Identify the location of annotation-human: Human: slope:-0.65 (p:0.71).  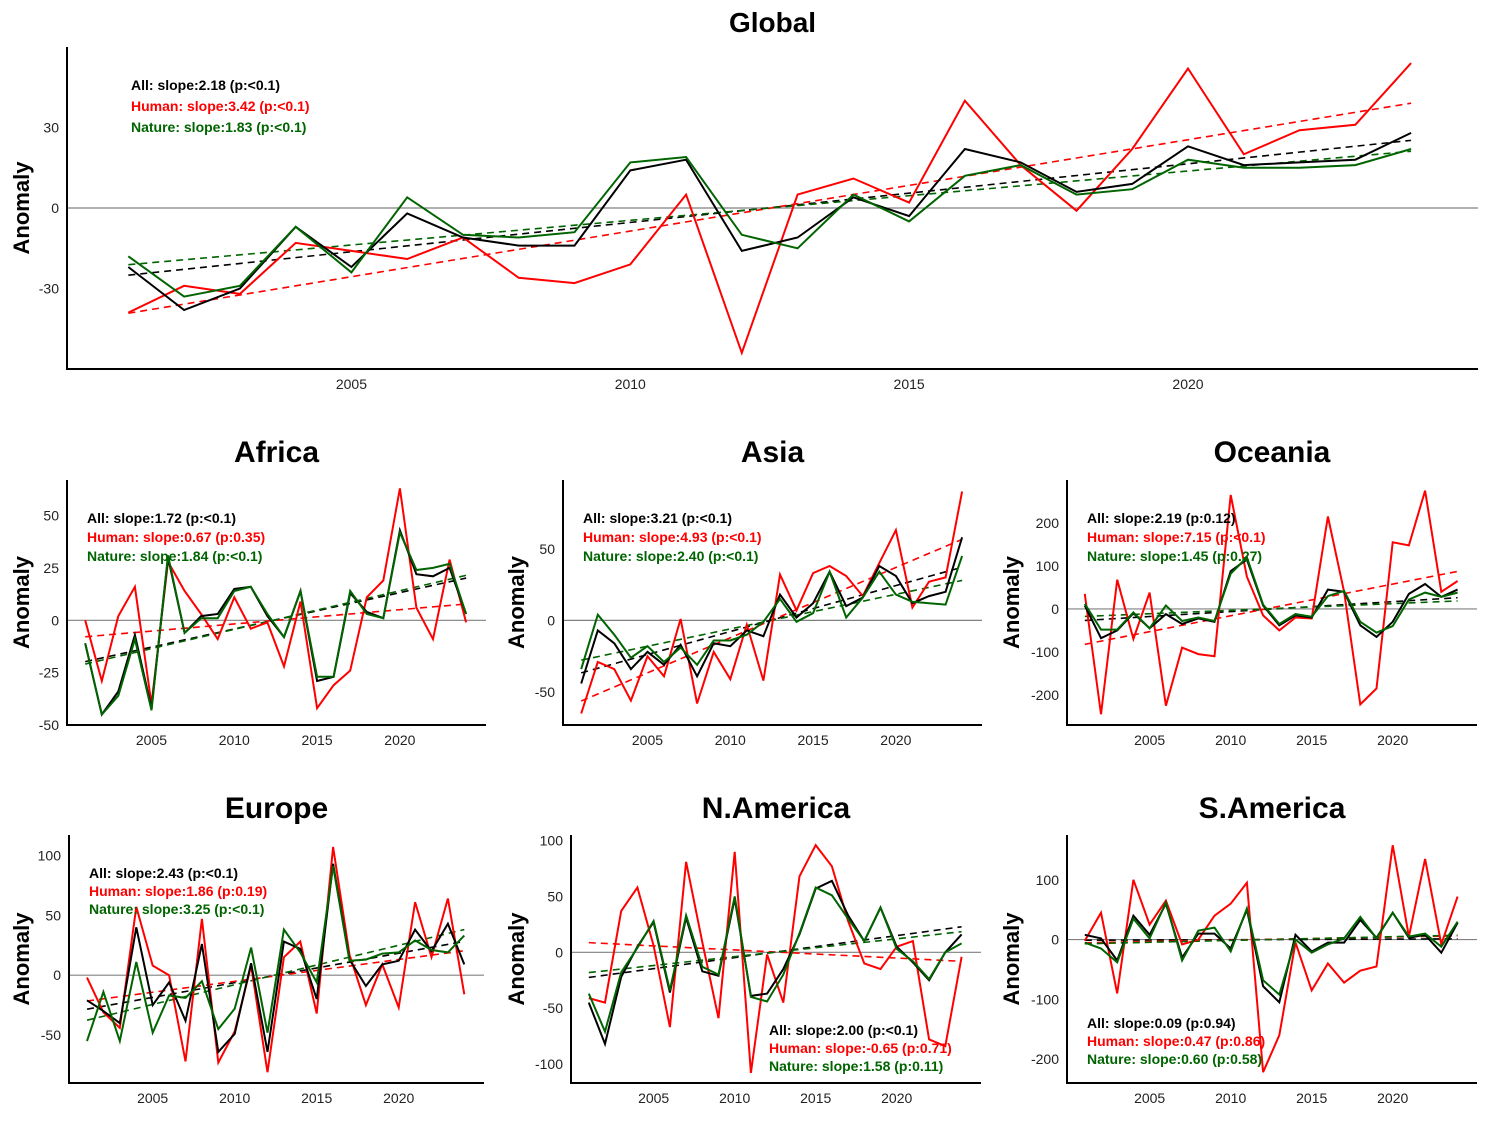
(860, 1048).